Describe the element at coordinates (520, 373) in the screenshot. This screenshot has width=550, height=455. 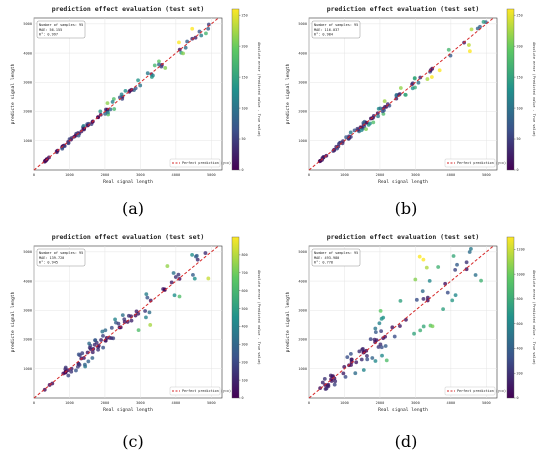
I see `colorbar-tick-label: 200` at that location.